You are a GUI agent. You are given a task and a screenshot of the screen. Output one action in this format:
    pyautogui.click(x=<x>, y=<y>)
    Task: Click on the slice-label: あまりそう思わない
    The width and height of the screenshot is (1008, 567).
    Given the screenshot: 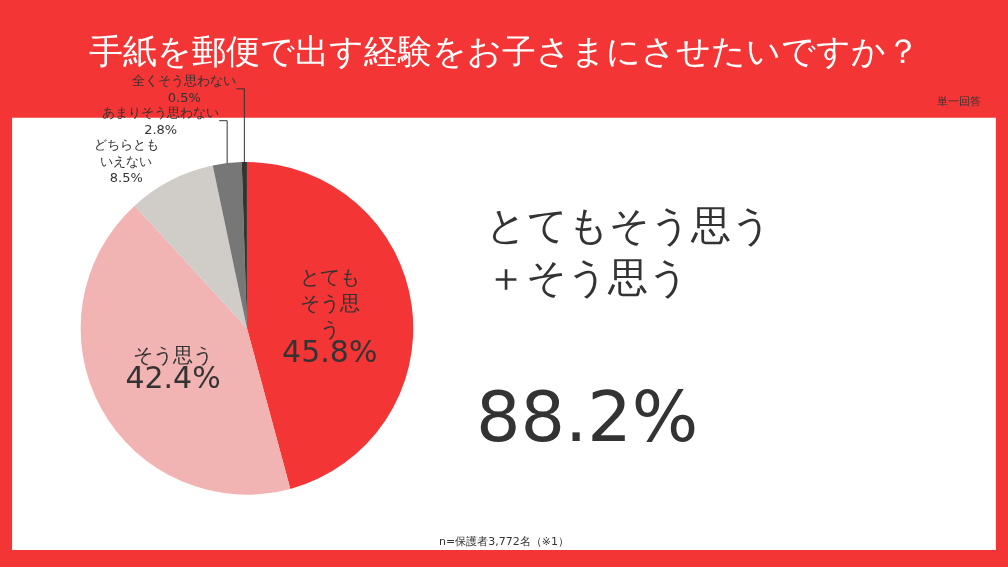 What is the action you would take?
    pyautogui.click(x=161, y=112)
    